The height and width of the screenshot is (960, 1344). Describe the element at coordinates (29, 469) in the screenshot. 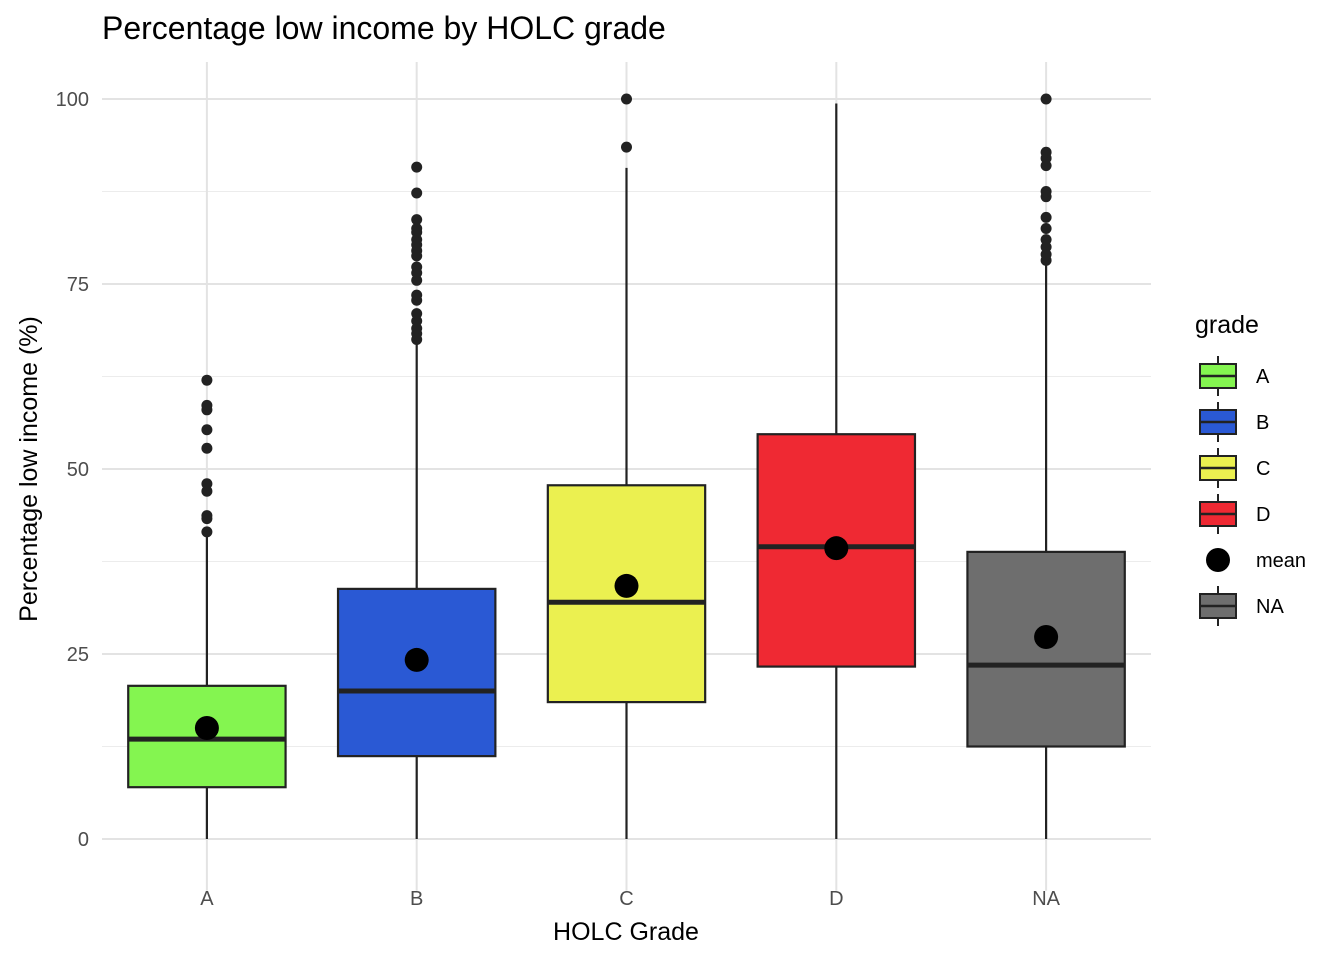

I see `y-axis-title: Percentage low income (%)` at that location.